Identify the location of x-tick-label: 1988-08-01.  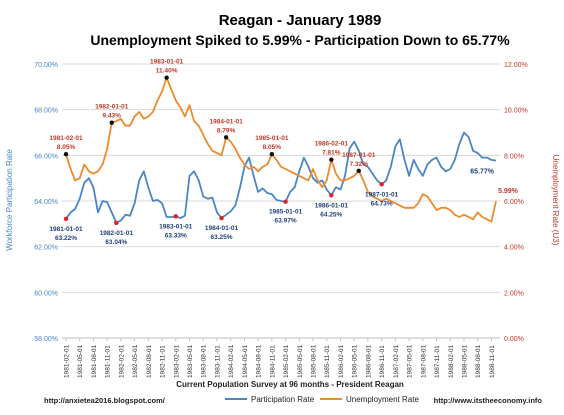
(478, 361).